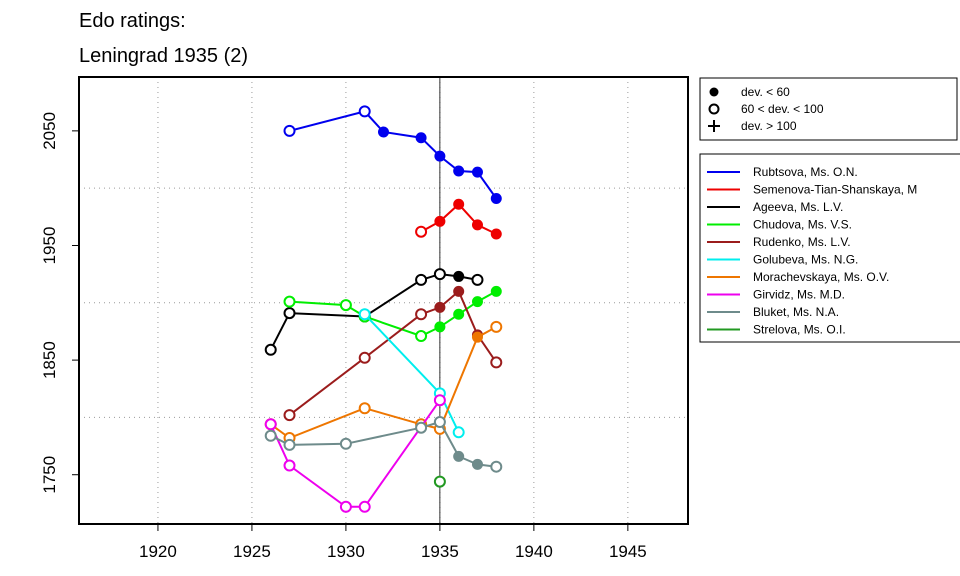  Describe the element at coordinates (158, 551) in the screenshot. I see `x-tick-label: 1920` at that location.